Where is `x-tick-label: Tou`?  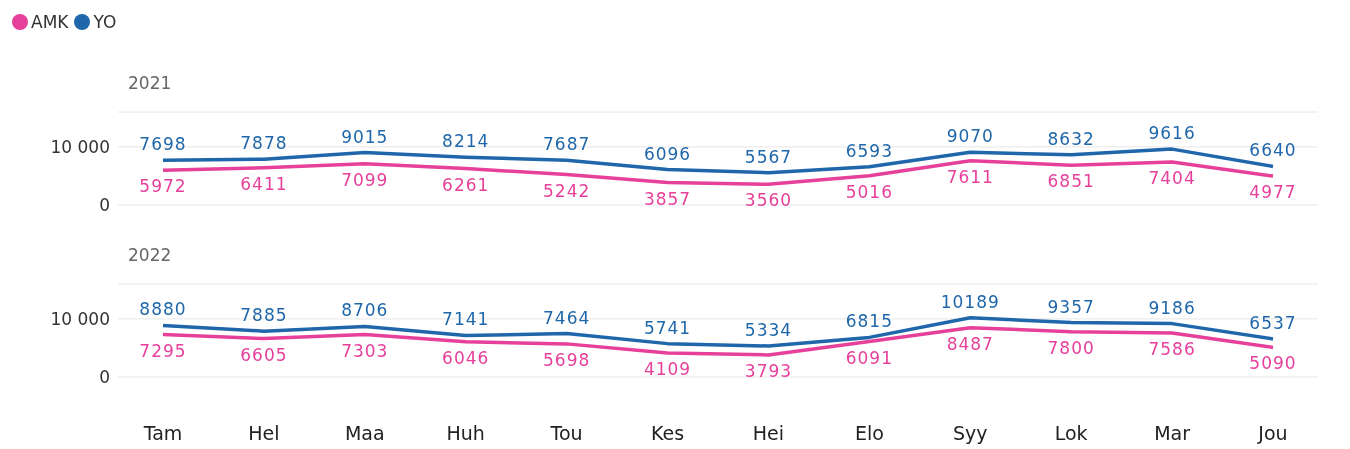
x-tick-label: Tou is located at coordinates (566, 433).